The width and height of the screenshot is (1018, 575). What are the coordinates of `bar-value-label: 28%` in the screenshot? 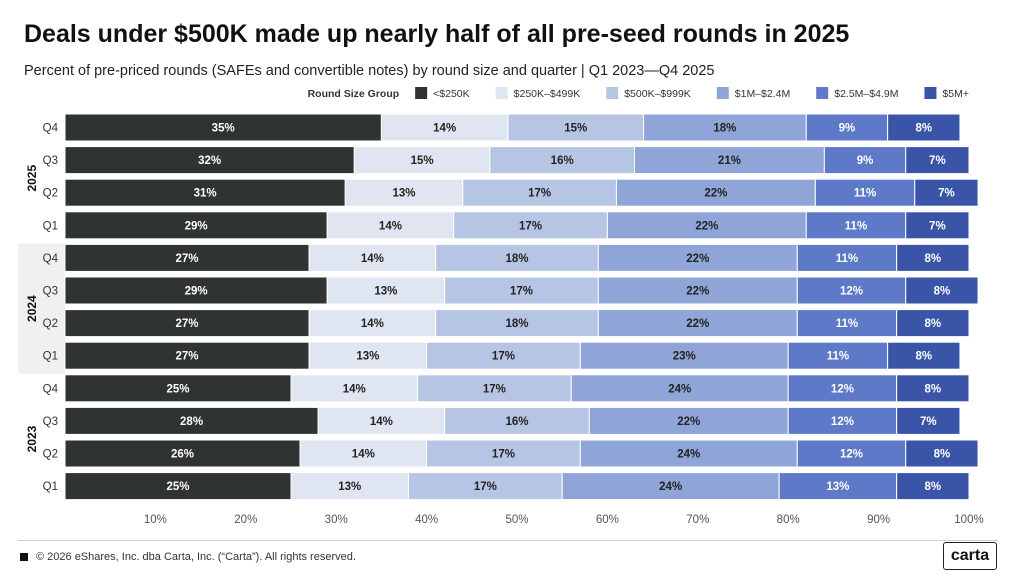 It's located at (191, 422).